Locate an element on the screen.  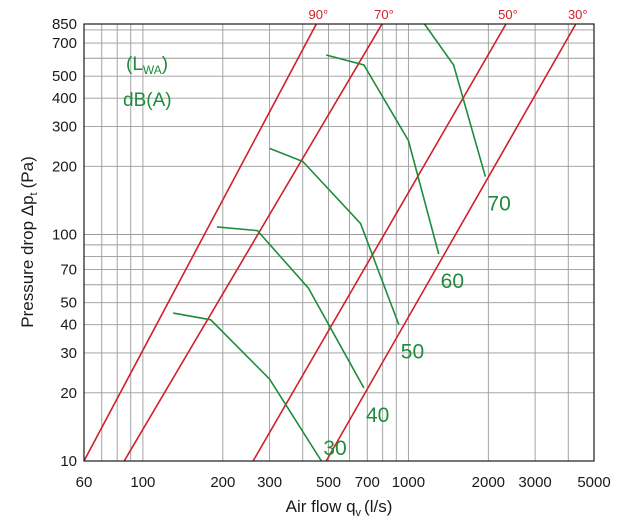
x-tick-label: 500 is located at coordinates (328, 482).